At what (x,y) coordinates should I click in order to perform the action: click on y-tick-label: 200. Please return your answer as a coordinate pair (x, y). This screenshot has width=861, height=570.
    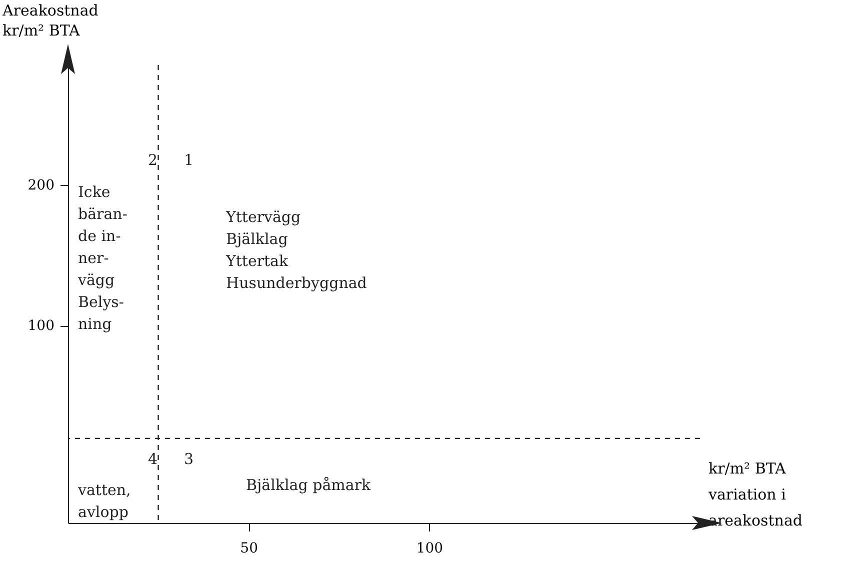
    Looking at the image, I should click on (41, 185).